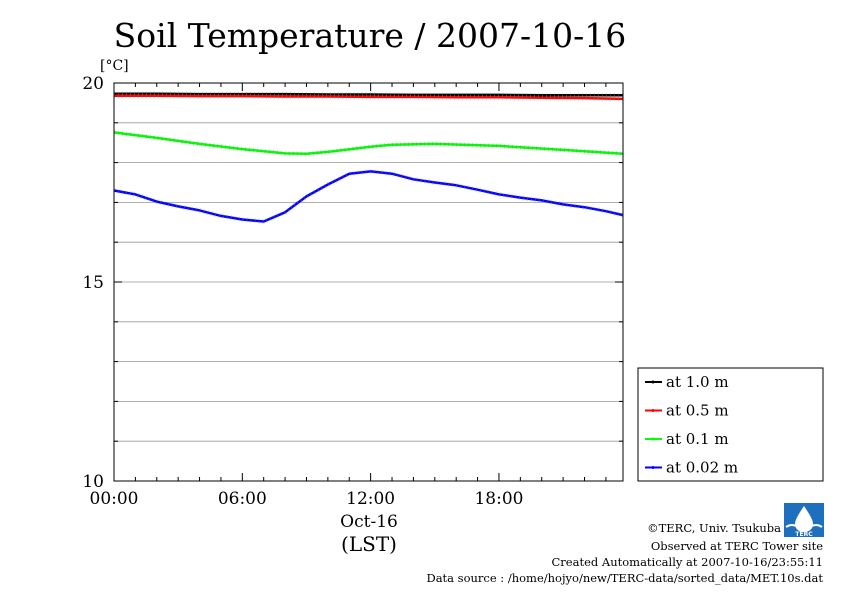 This screenshot has height=595, width=842. I want to click on terc-logo: TERC, so click(804, 520).